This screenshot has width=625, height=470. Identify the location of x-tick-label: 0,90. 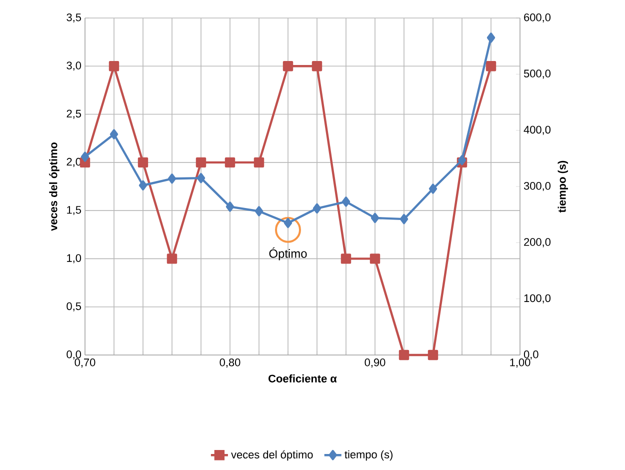
(375, 363).